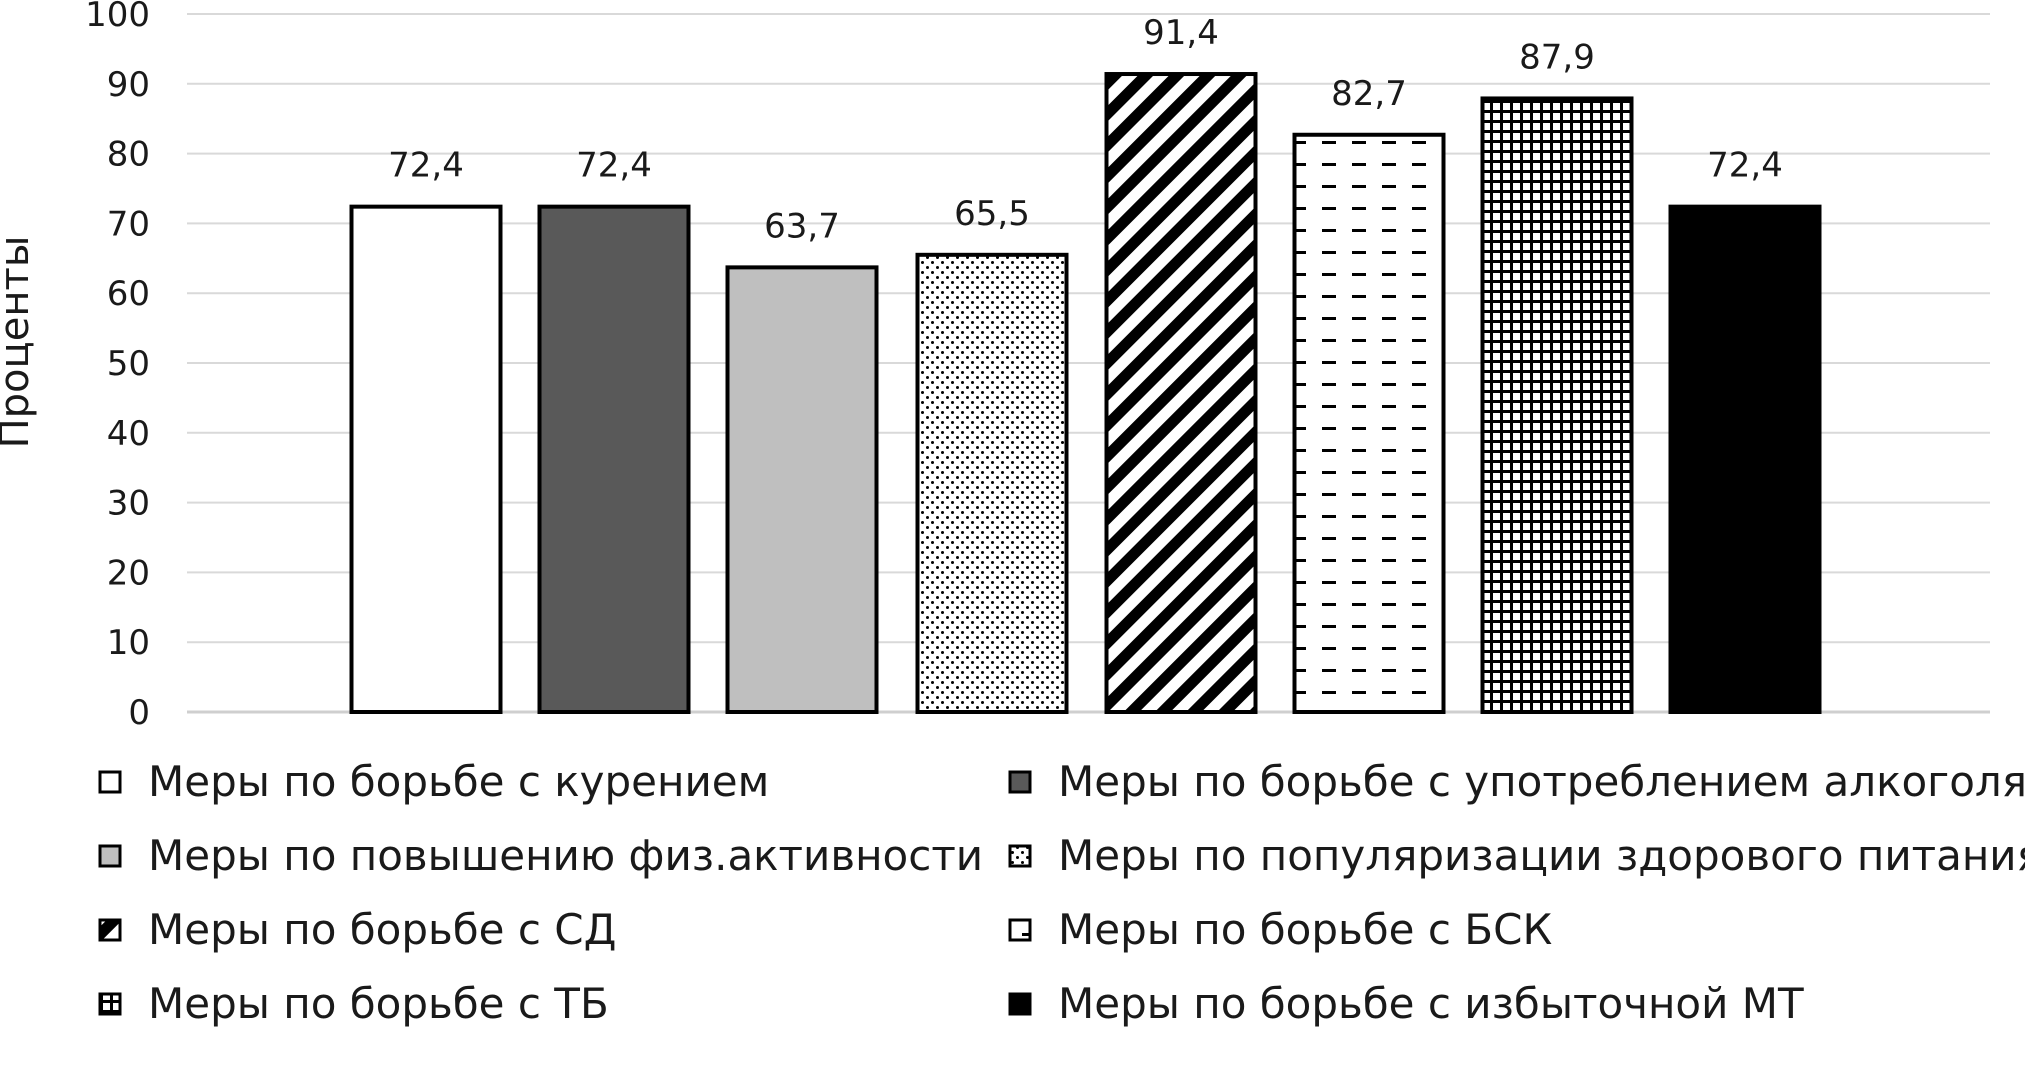 Image resolution: width=2025 pixels, height=1067 pixels. I want to click on legend-label: Меры по популяризации здорового питания, so click(1541, 855).